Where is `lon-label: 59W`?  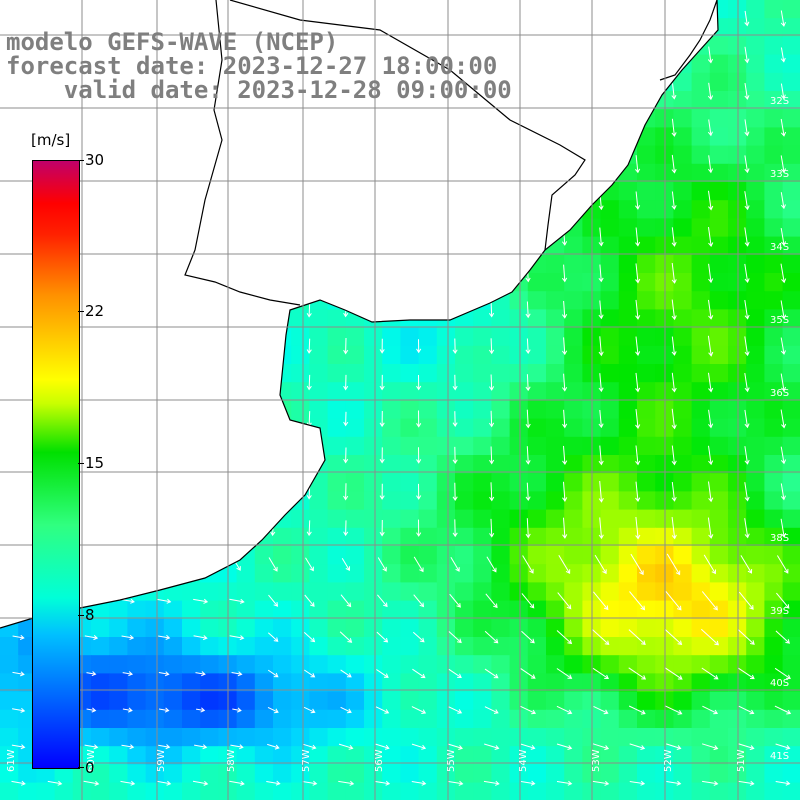
lon-label: 59W is located at coordinates (161, 760).